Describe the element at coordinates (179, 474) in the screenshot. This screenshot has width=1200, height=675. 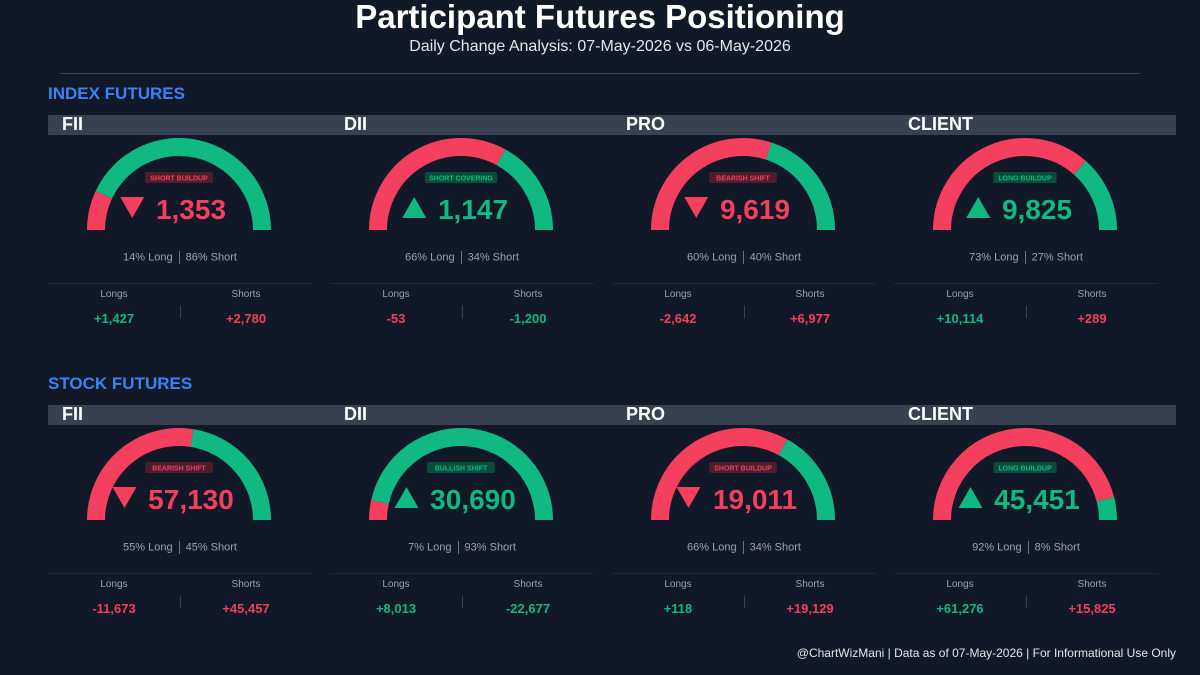
I see `gauge-chart: BEARISH SHIFT 57,130` at that location.